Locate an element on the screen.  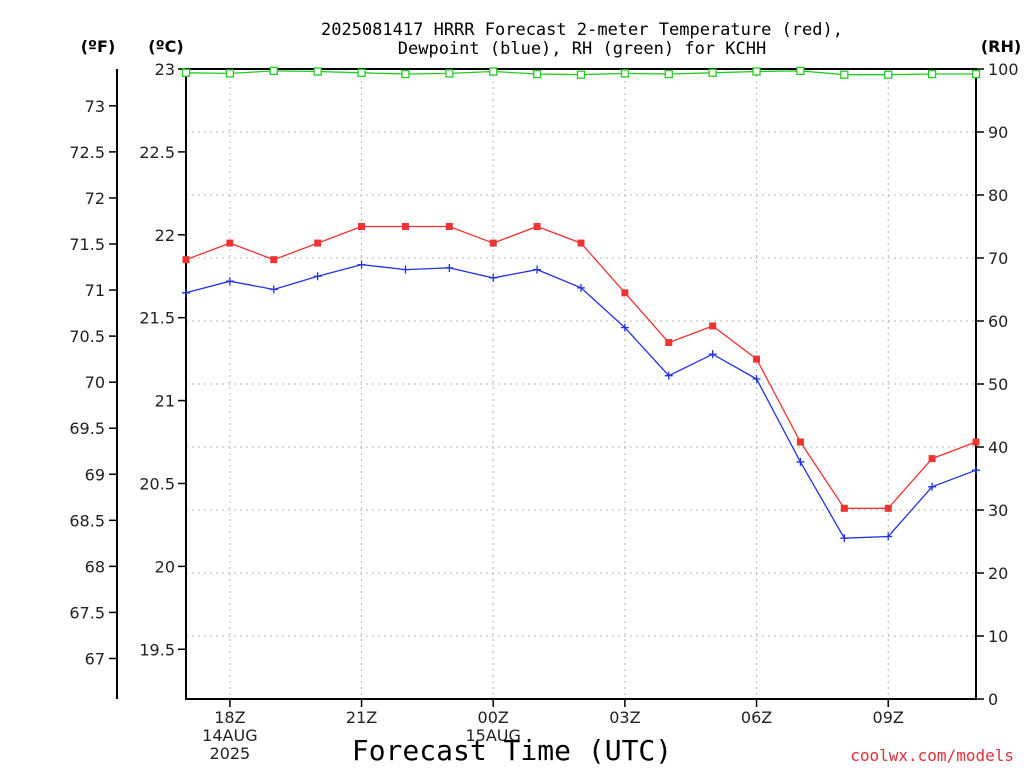
x-axis-label: Forecast Time (UTC) is located at coordinates (512, 750).